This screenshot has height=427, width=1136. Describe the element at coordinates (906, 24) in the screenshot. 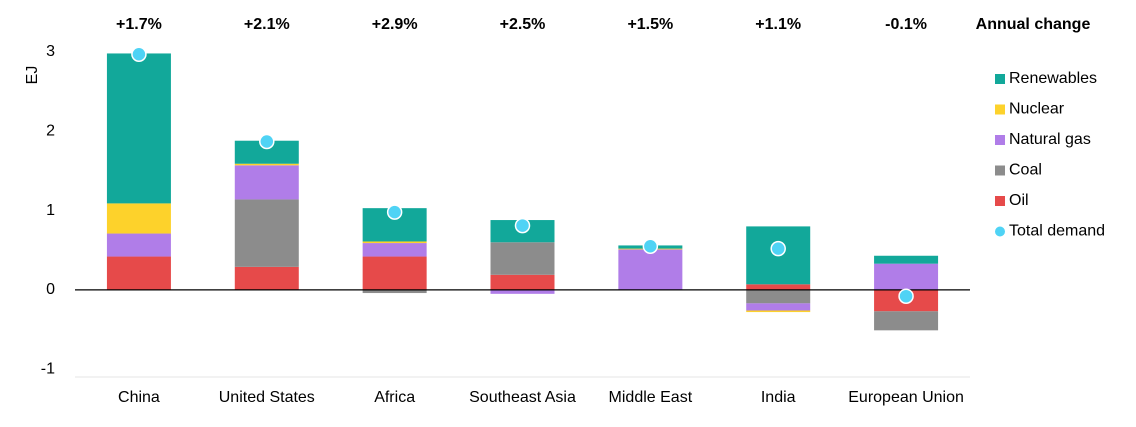

I see `annual-change: -0.1%` at that location.